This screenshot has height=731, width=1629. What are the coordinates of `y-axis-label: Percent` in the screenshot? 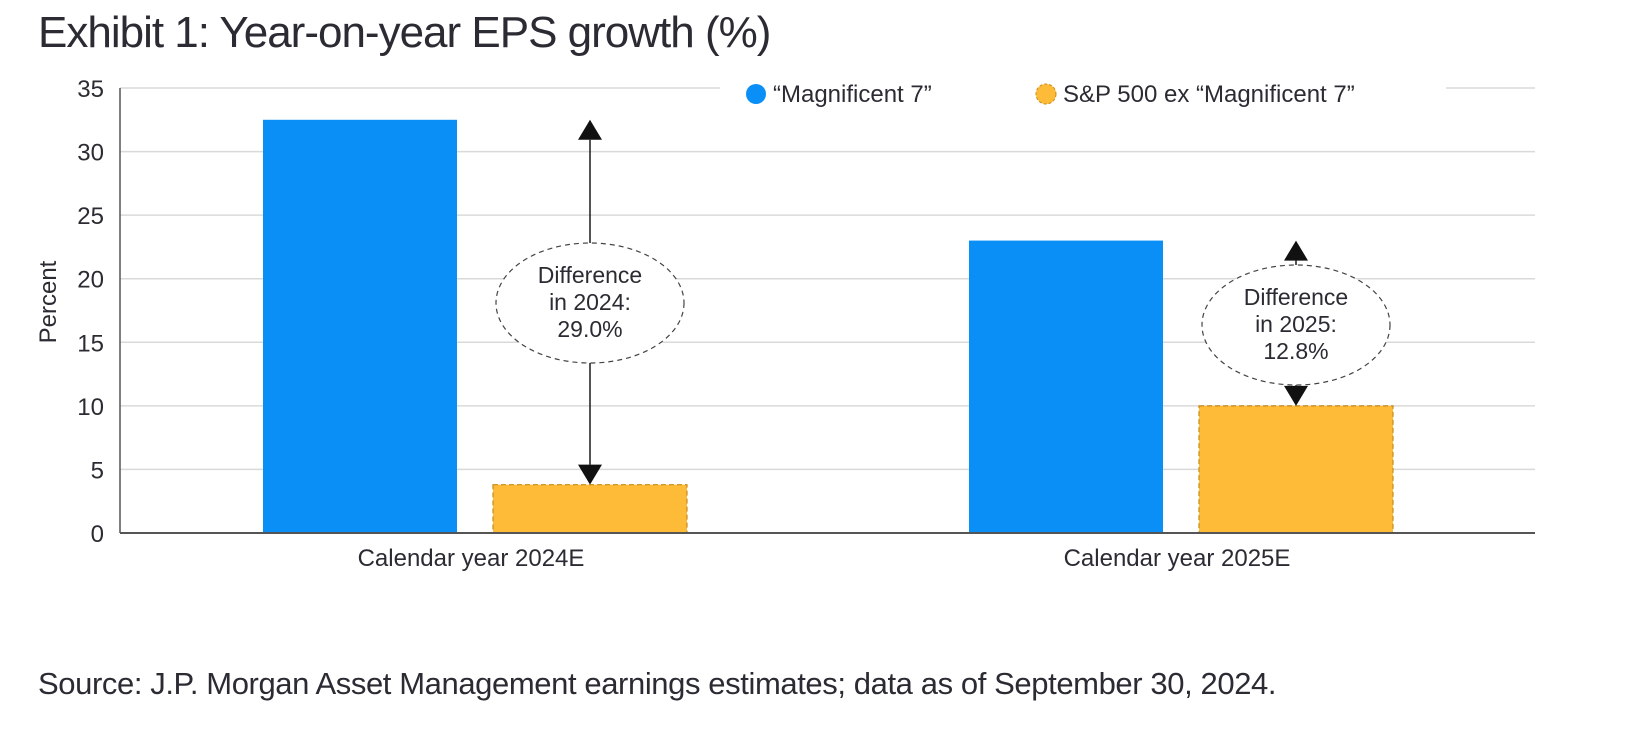 It's located at (48, 301).